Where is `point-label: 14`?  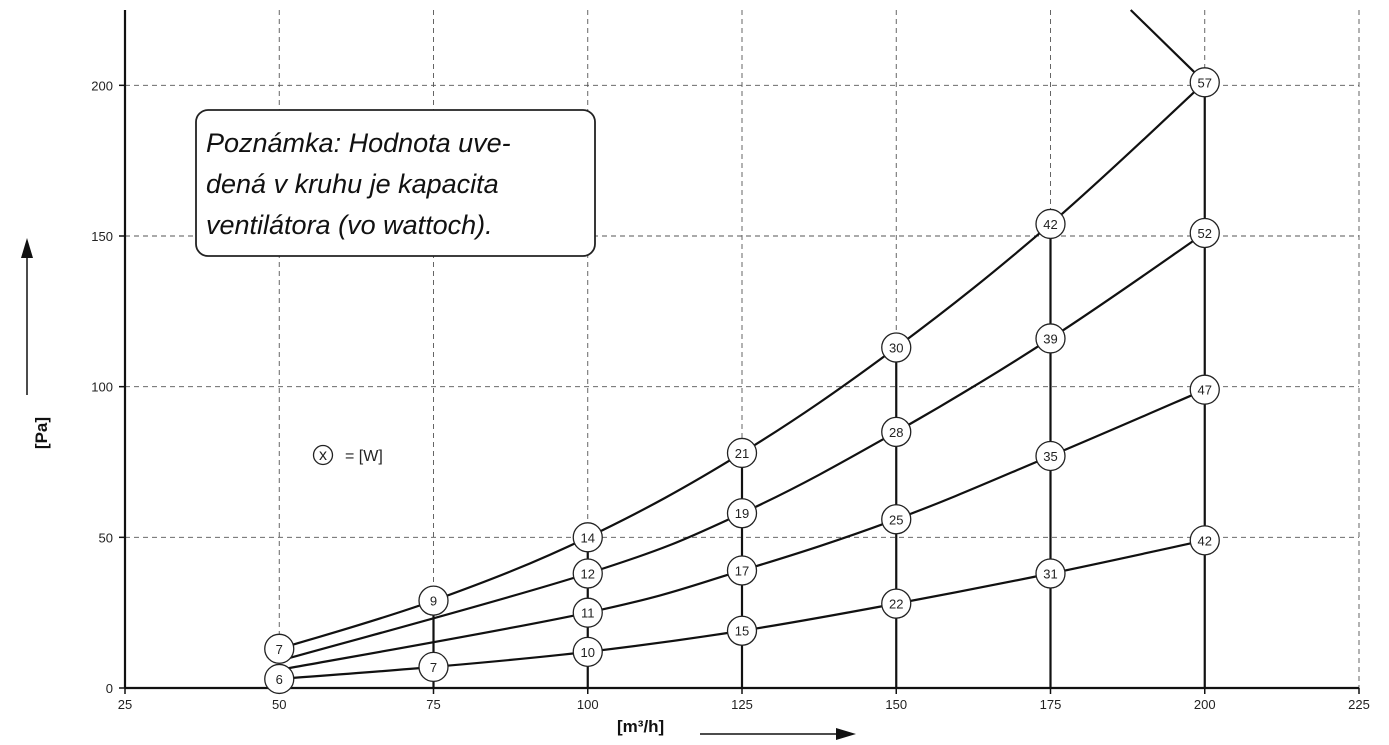
point-label: 14 is located at coordinates (588, 537).